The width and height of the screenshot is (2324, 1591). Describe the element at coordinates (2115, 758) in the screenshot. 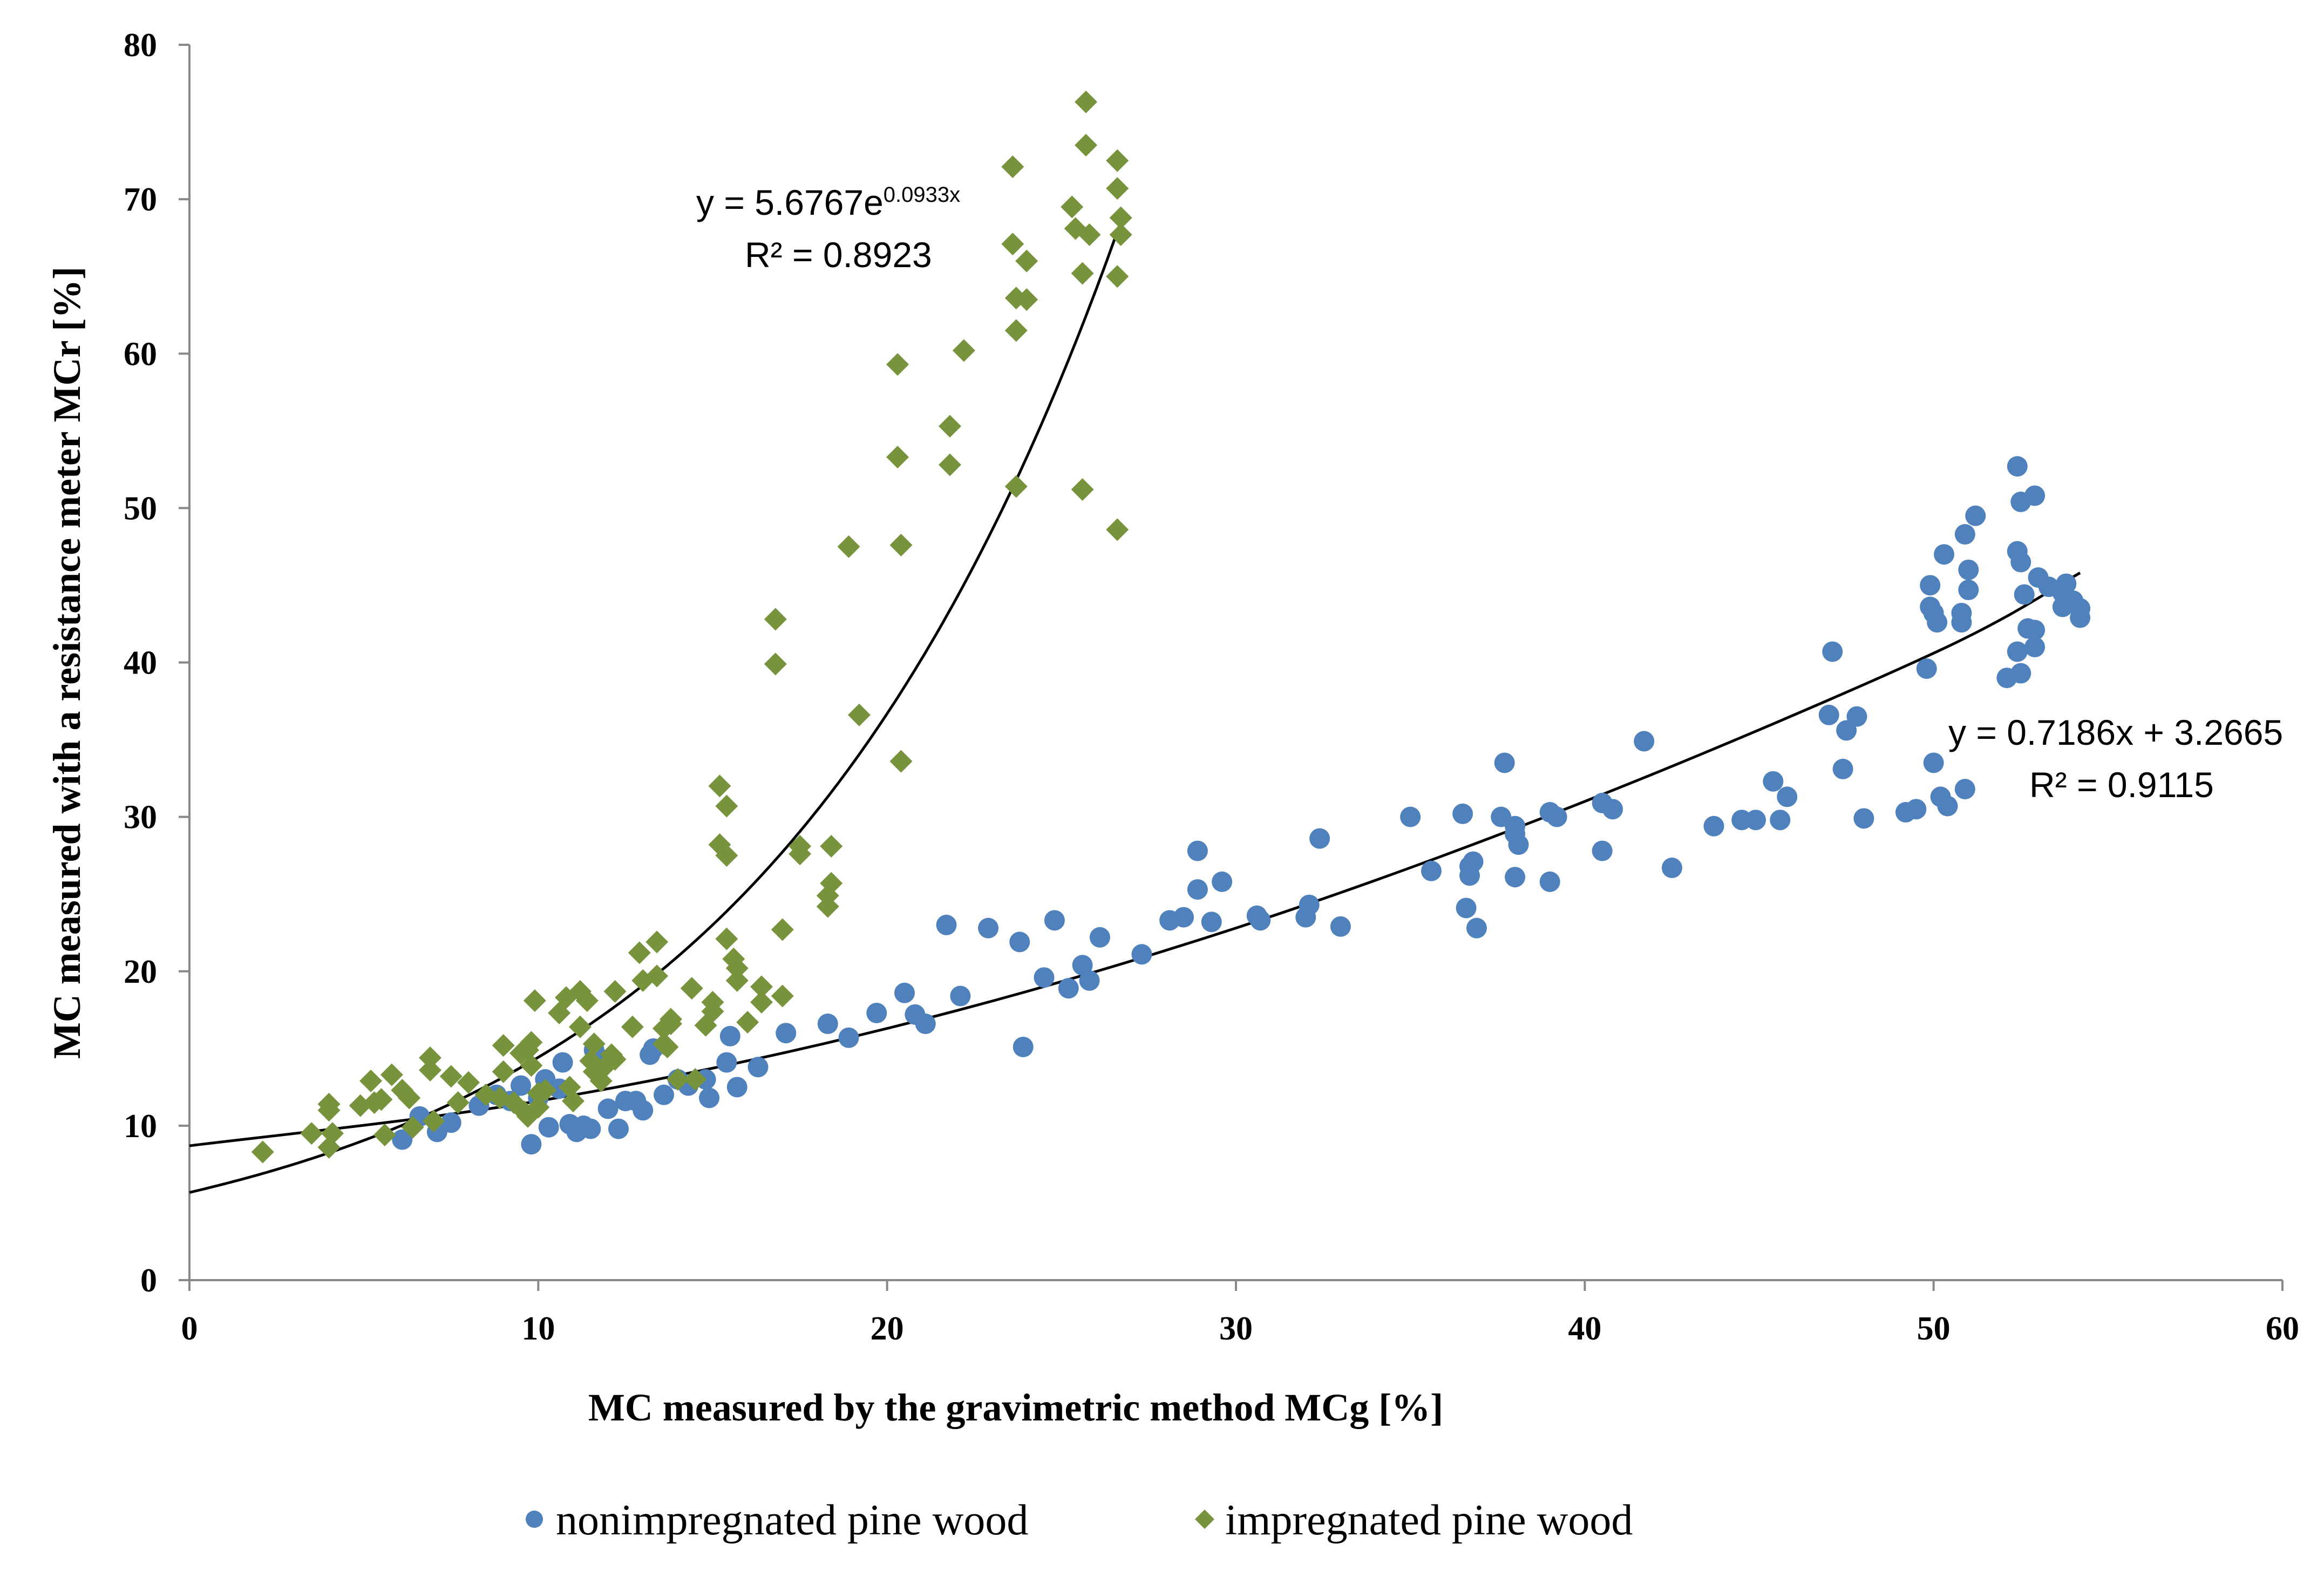

I see `linear-fit-annotation: y = 0.7186x + 3.2665 R² = 0.9115` at that location.